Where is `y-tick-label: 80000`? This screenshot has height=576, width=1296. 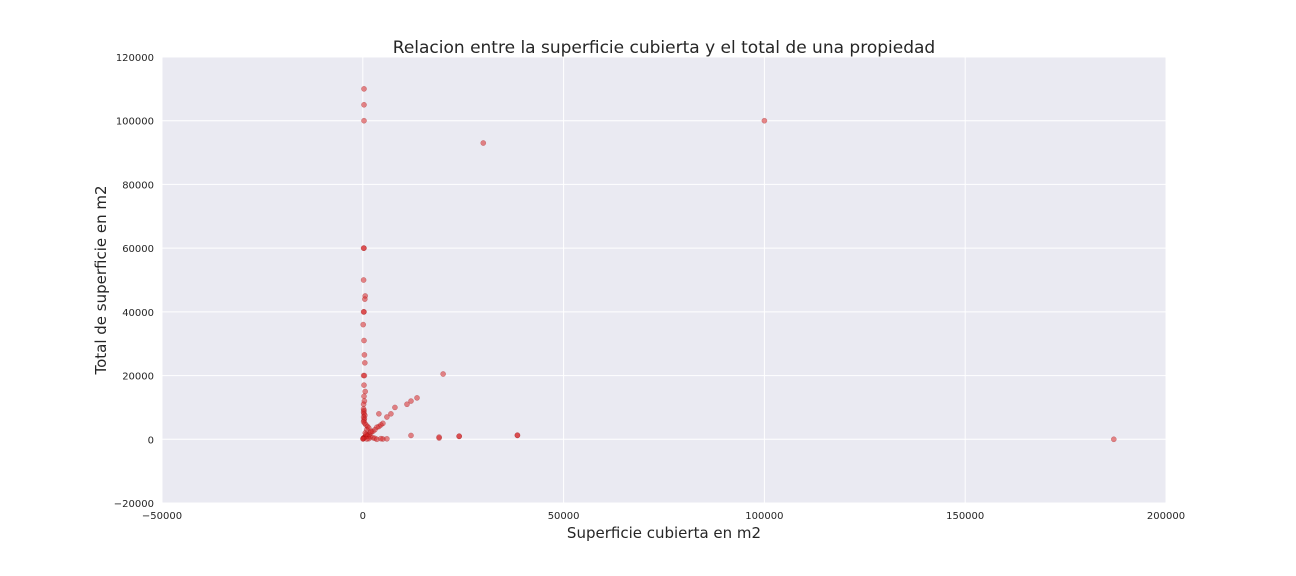
y-tick-label: 80000 is located at coordinates (138, 185).